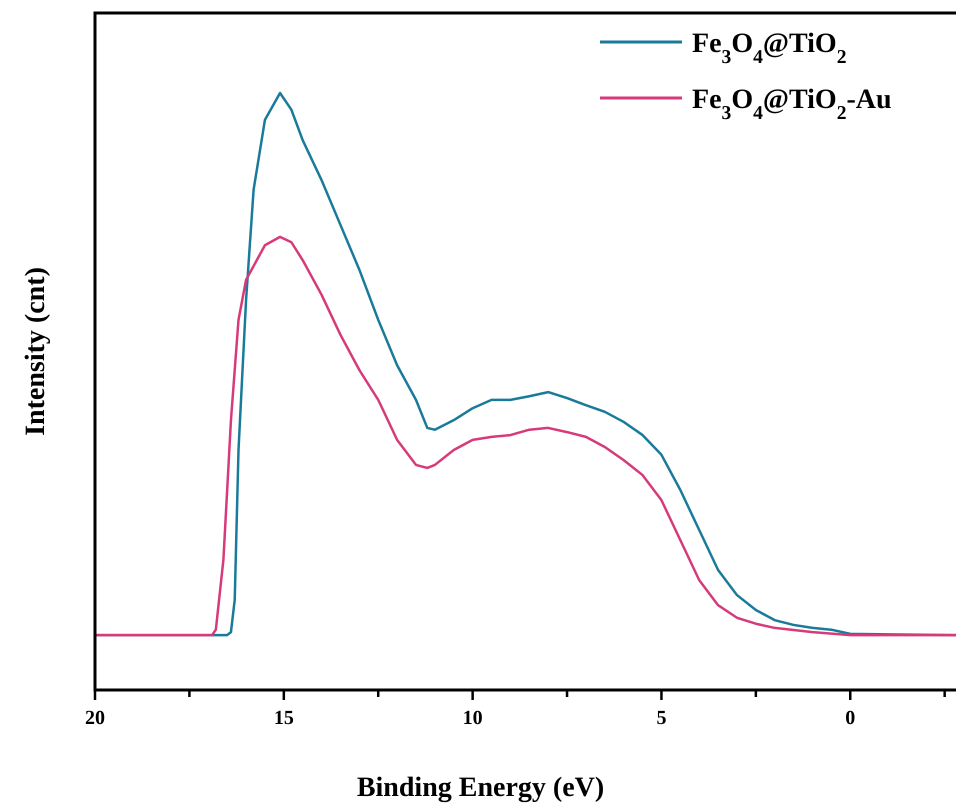 The height and width of the screenshot is (807, 956). What do you see at coordinates (769, 48) in the screenshot?
I see `legend-label: Fe$_{3}$O$_{4}$@TiO$_{2}$` at bounding box center [769, 48].